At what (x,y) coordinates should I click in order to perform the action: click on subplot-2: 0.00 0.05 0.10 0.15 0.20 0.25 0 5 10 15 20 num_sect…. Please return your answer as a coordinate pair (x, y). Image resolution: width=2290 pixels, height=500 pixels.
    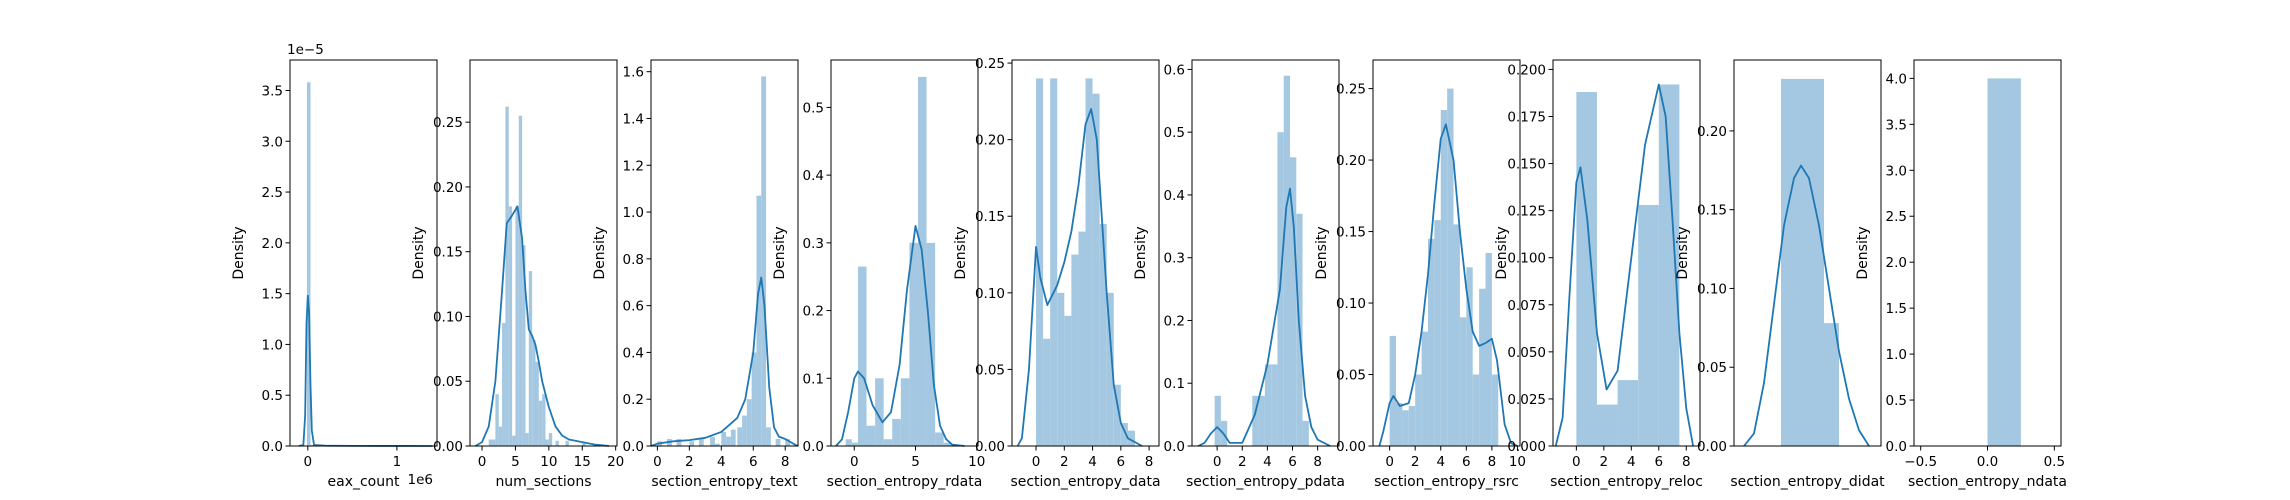
    Looking at the image, I should click on (517, 274).